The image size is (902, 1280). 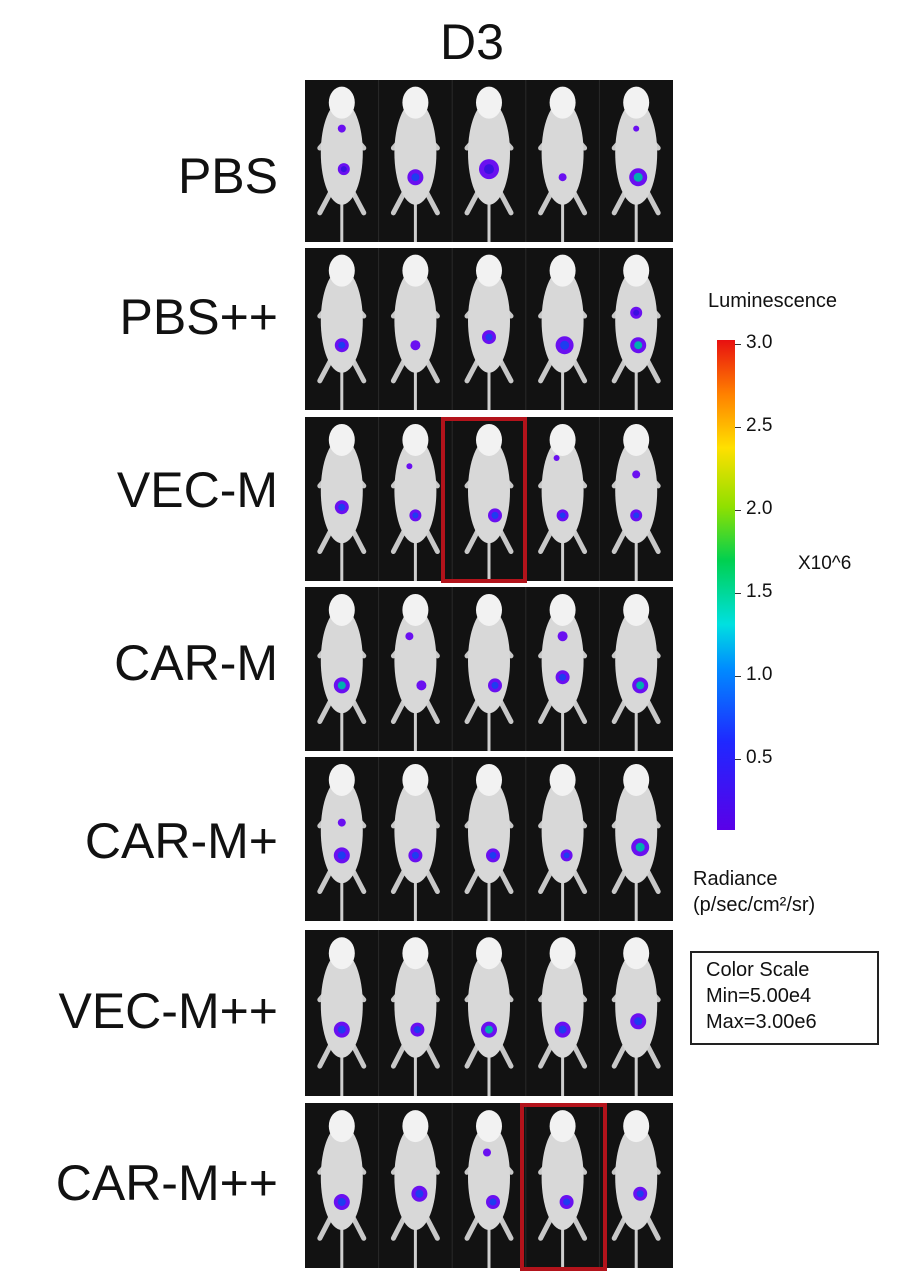 I want to click on highlight-box-vec-m, so click(x=484, y=500).